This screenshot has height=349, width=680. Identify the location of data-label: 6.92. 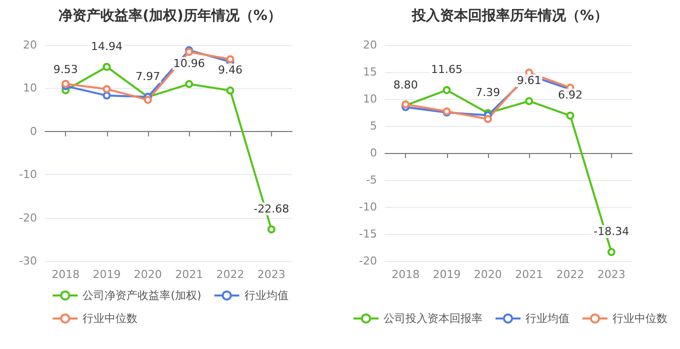
(570, 95).